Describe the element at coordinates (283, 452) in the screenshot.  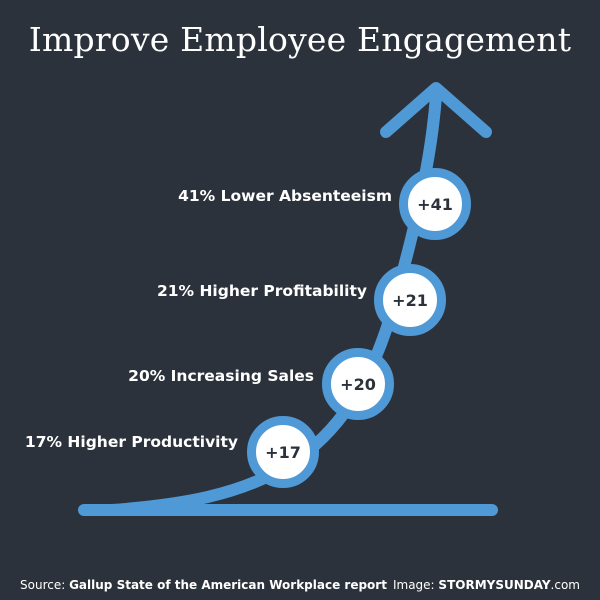
I see `badge-productivity: +17` at that location.